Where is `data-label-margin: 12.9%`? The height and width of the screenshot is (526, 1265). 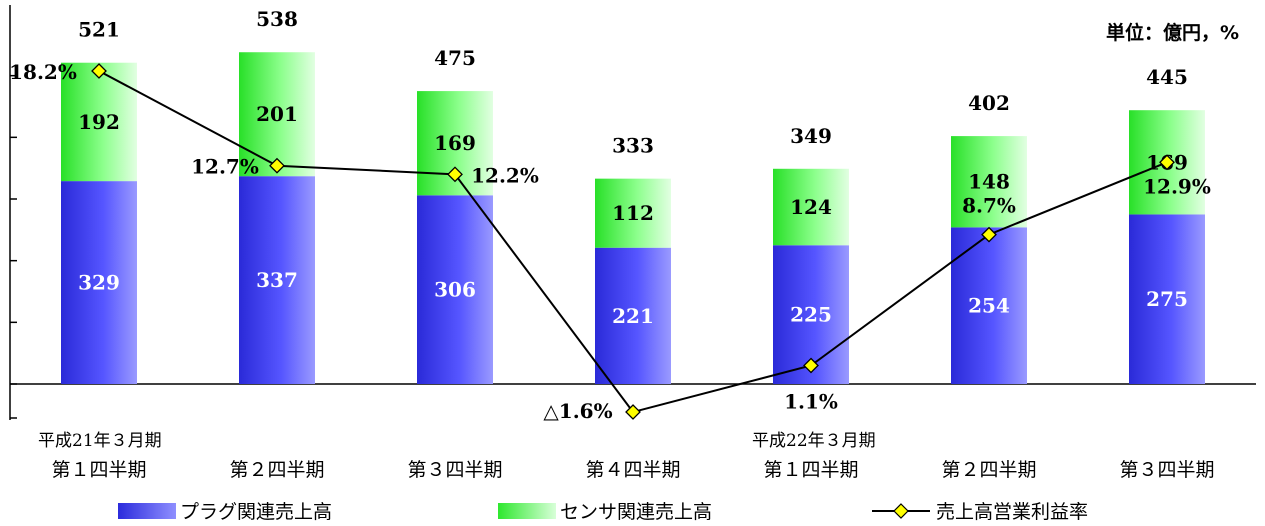 data-label-margin: 12.9% is located at coordinates (1177, 186).